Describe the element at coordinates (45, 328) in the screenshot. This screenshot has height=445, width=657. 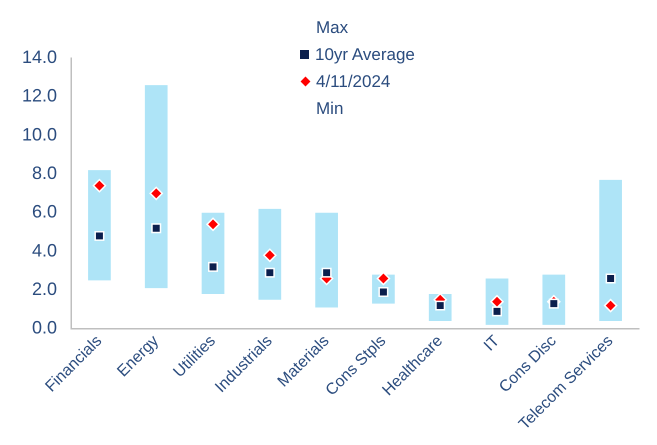
I see `y-tick-label: 0.0` at that location.